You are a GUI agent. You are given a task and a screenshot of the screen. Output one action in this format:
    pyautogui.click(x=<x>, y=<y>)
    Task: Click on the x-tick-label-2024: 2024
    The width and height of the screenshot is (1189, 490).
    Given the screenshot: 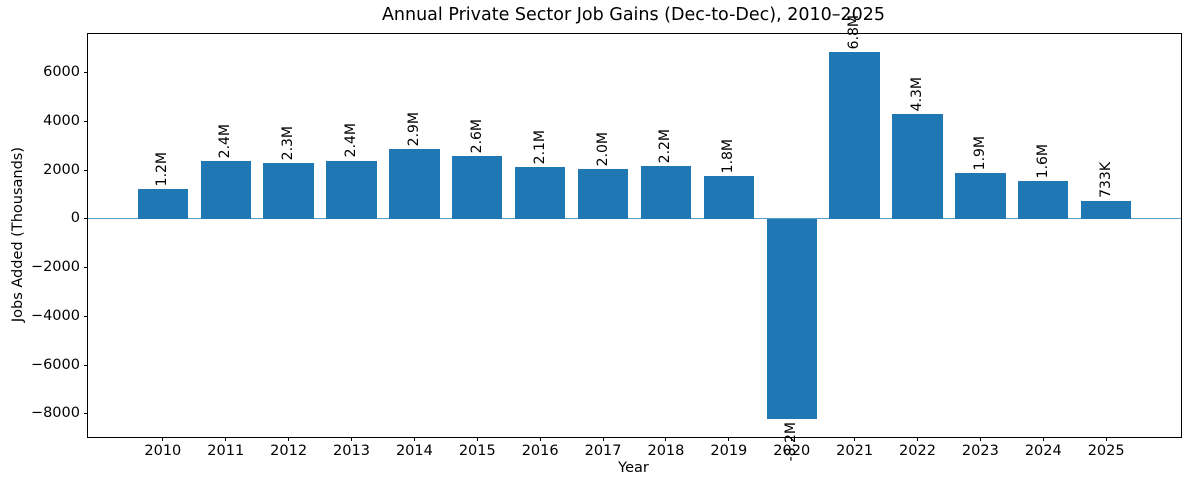 What is the action you would take?
    pyautogui.click(x=1043, y=451)
    